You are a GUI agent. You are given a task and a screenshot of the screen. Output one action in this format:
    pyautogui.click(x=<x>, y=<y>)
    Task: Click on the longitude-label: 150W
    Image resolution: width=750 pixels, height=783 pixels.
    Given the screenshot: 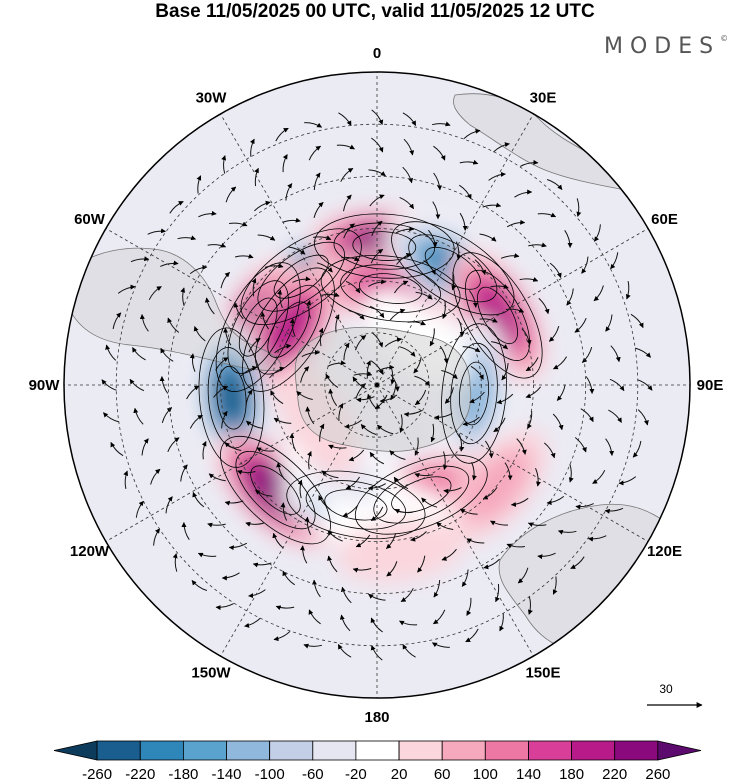 What is the action you would take?
    pyautogui.click(x=211, y=673)
    